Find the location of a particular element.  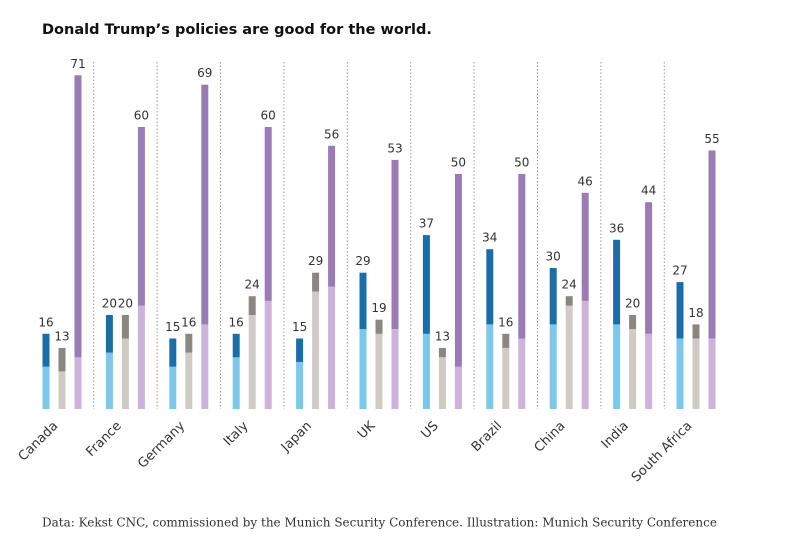

value-label: 69 is located at coordinates (204, 73).